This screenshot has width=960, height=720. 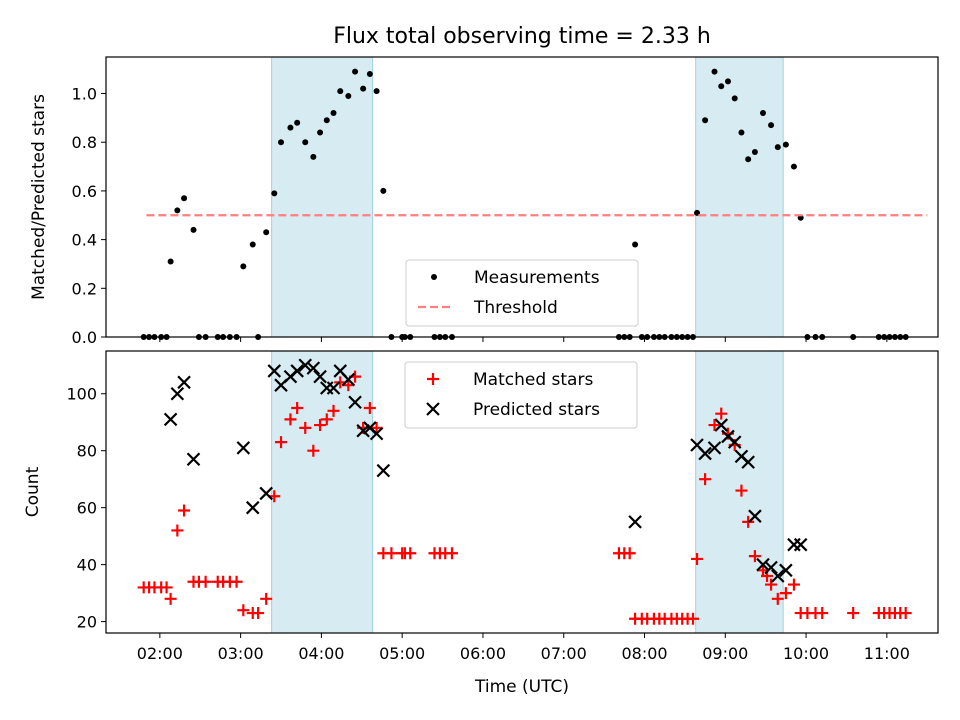 I want to click on y-tick-label: 1.0, so click(x=84, y=94).